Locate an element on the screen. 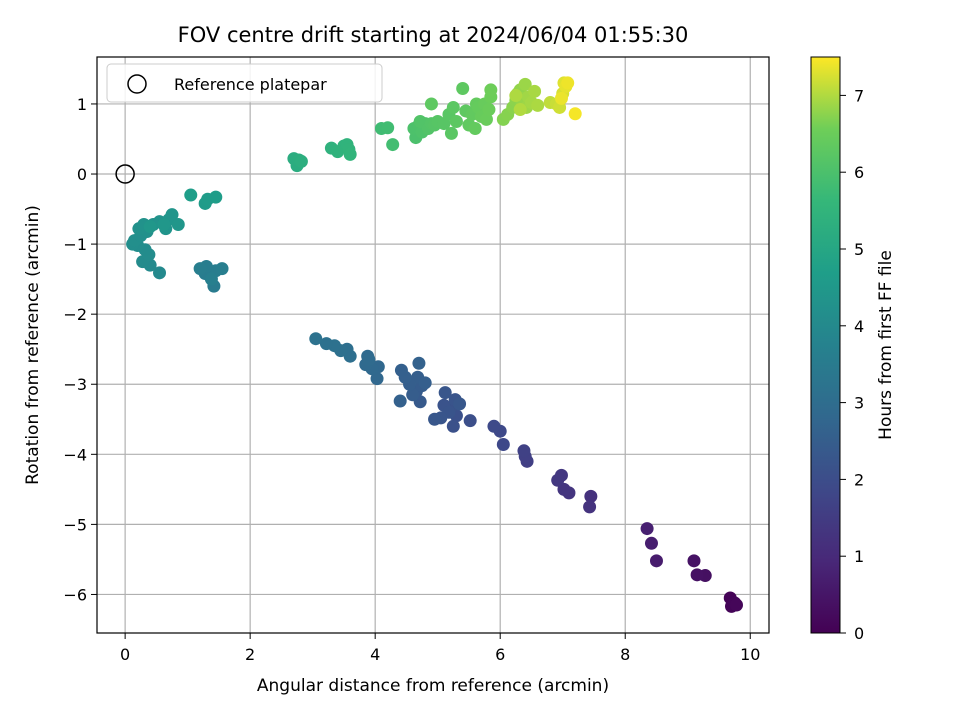  x-tick-label: 6 is located at coordinates (500, 654).